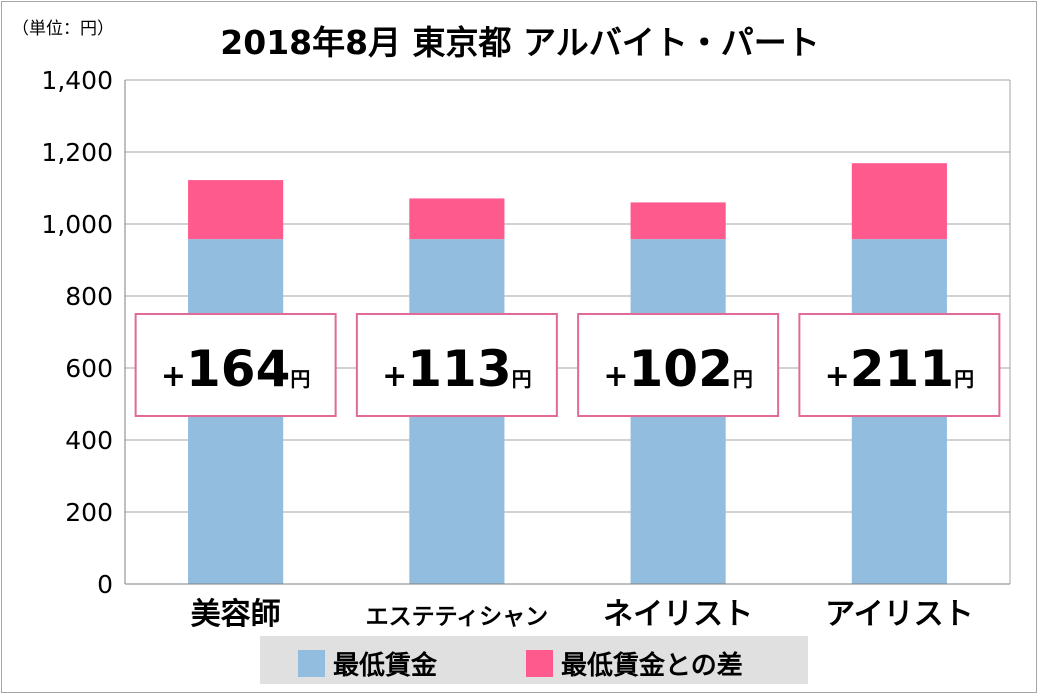  I want to click on y-tick-label: 1,000, so click(77, 224).